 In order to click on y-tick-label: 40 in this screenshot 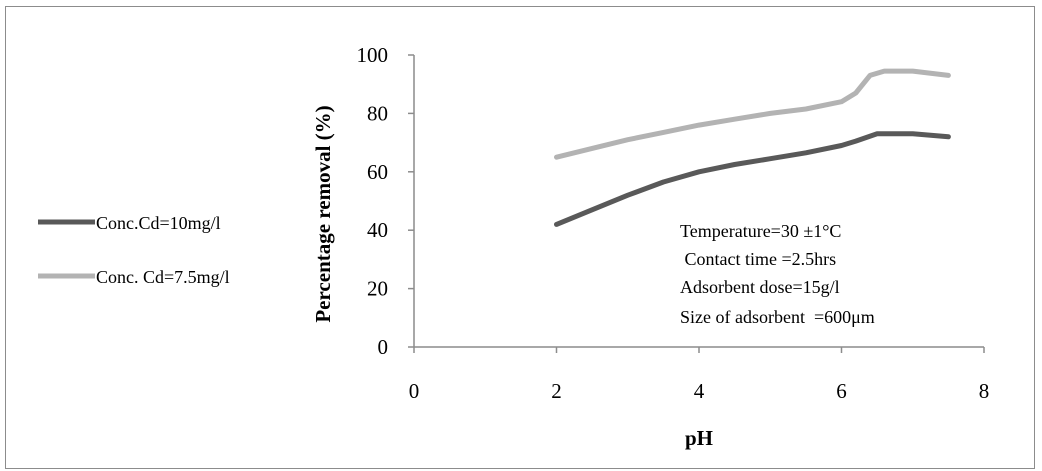, I will do `click(377, 230)`.